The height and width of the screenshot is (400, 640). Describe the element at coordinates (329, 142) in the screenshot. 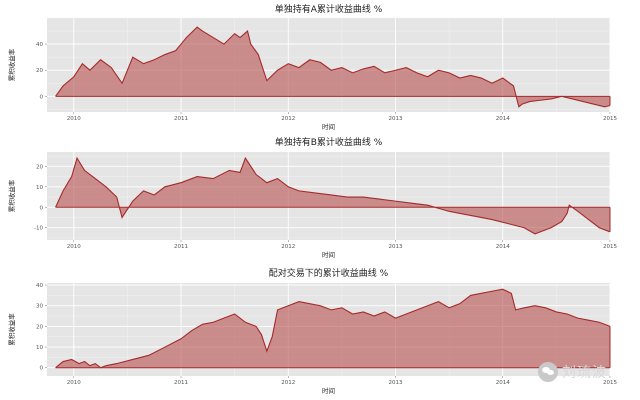

I see `chart-2-title: 单独持有B累计收益曲线 %` at that location.